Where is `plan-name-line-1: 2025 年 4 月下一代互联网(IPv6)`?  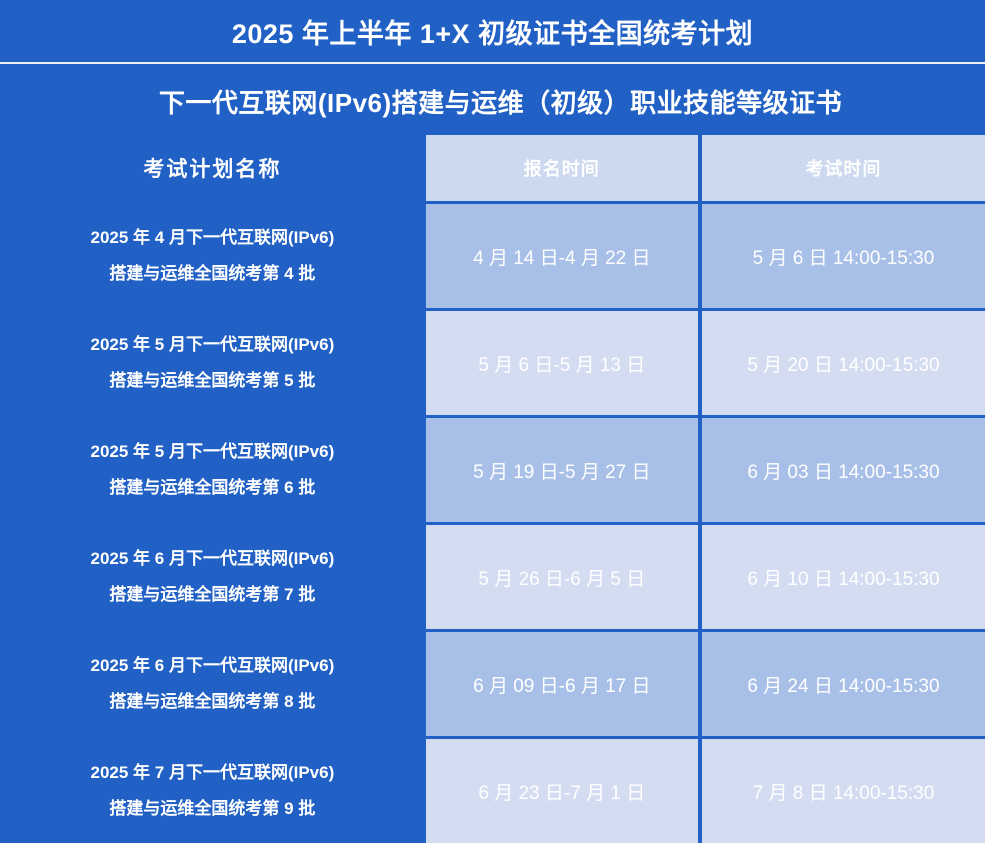 plan-name-line-1: 2025 年 4 月下一代互联网(IPv6) is located at coordinates (212, 238).